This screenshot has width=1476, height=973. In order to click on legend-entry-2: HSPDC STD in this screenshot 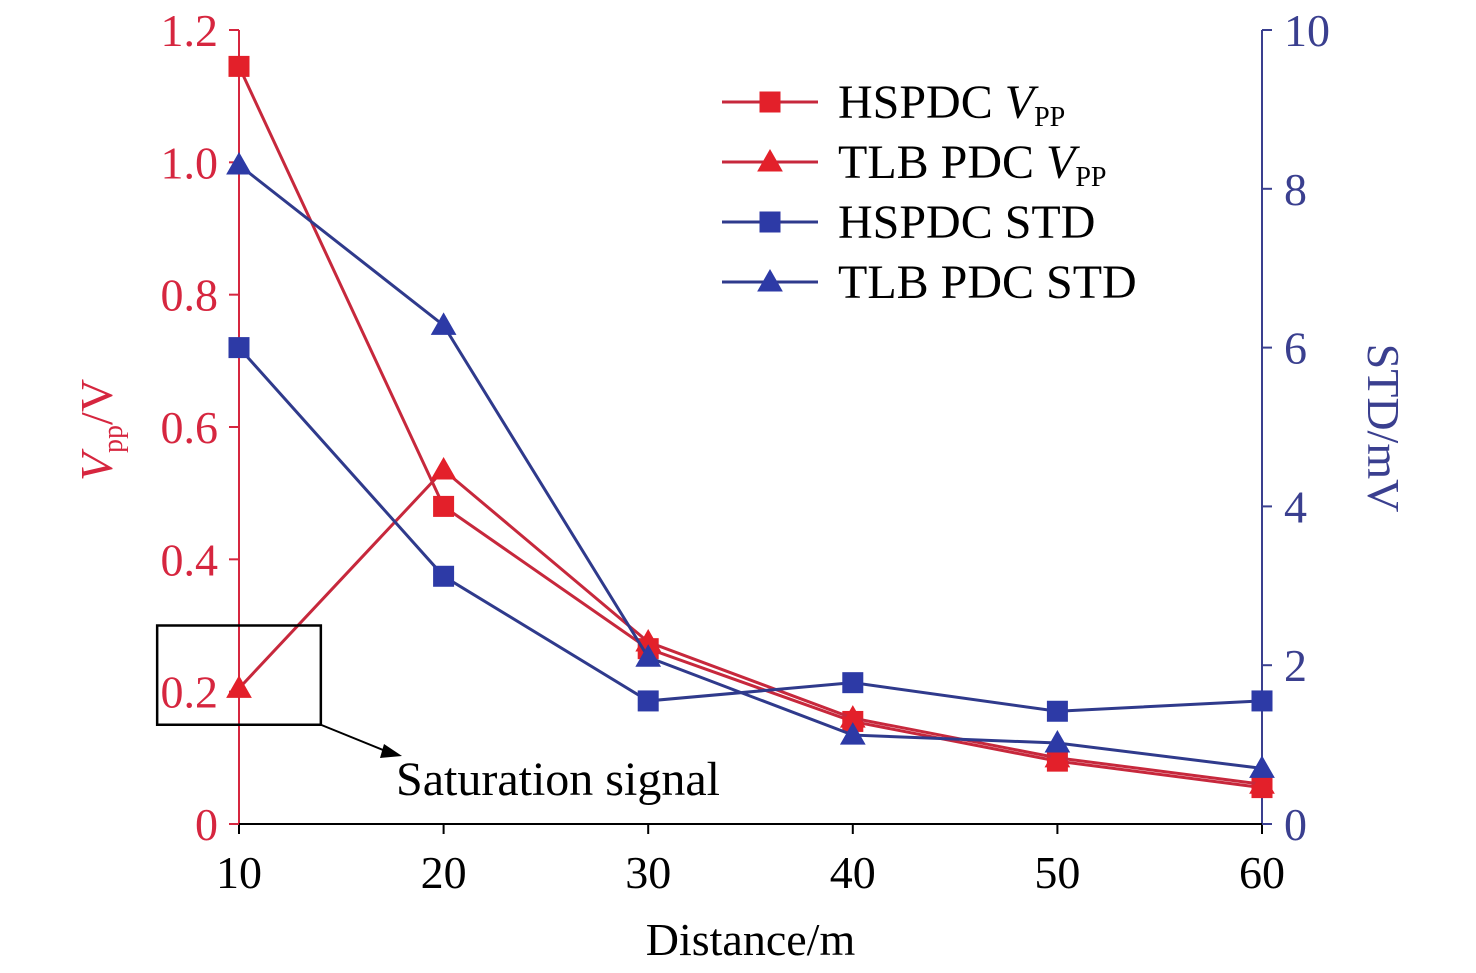, I will do `click(908, 222)`.